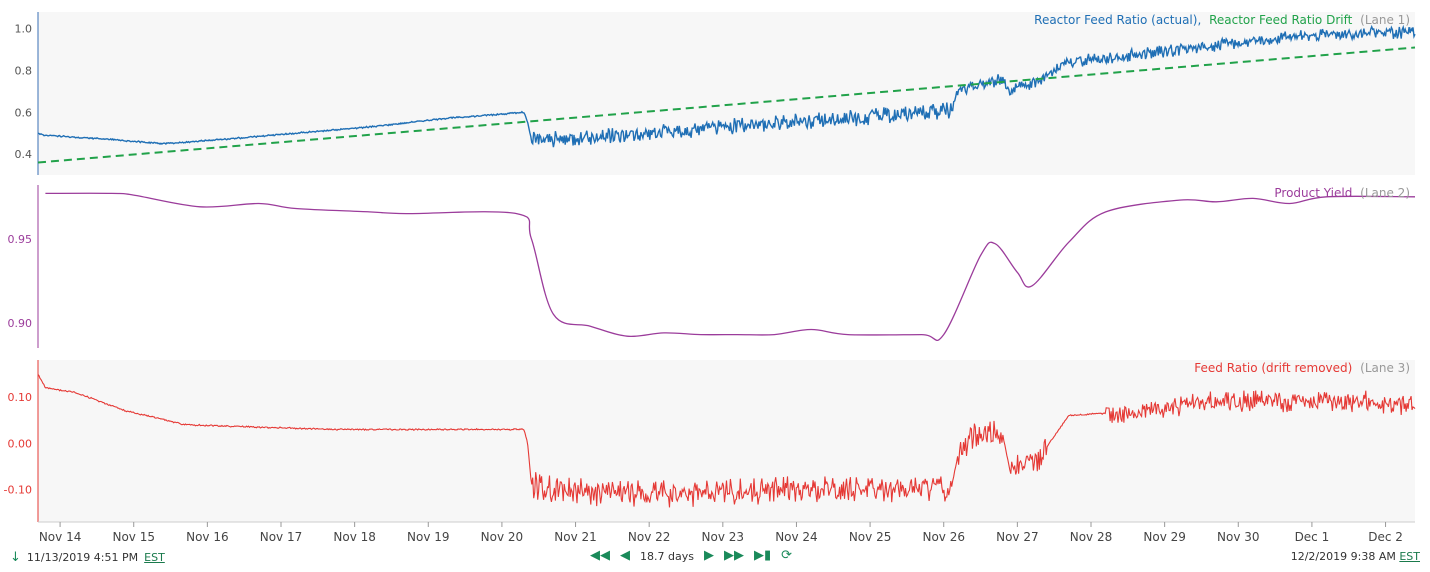 The width and height of the screenshot is (1430, 572). What do you see at coordinates (18, 490) in the screenshot?
I see `lane3-y-tick-label: -0.10` at bounding box center [18, 490].